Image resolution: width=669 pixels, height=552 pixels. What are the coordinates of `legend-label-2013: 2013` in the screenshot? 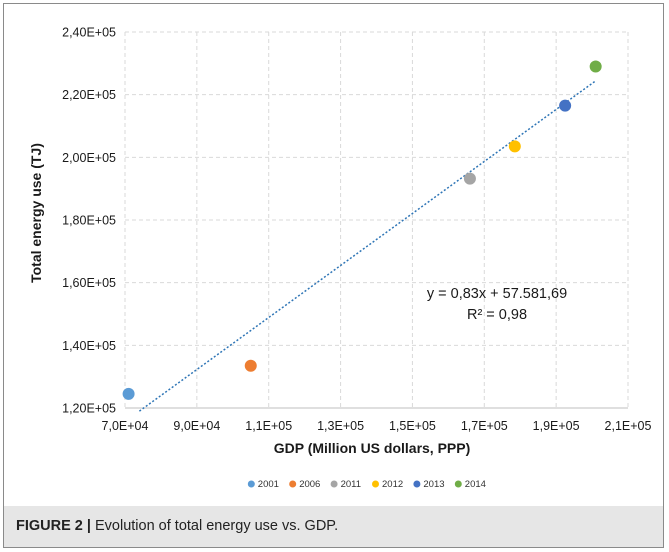 It's located at (433, 484).